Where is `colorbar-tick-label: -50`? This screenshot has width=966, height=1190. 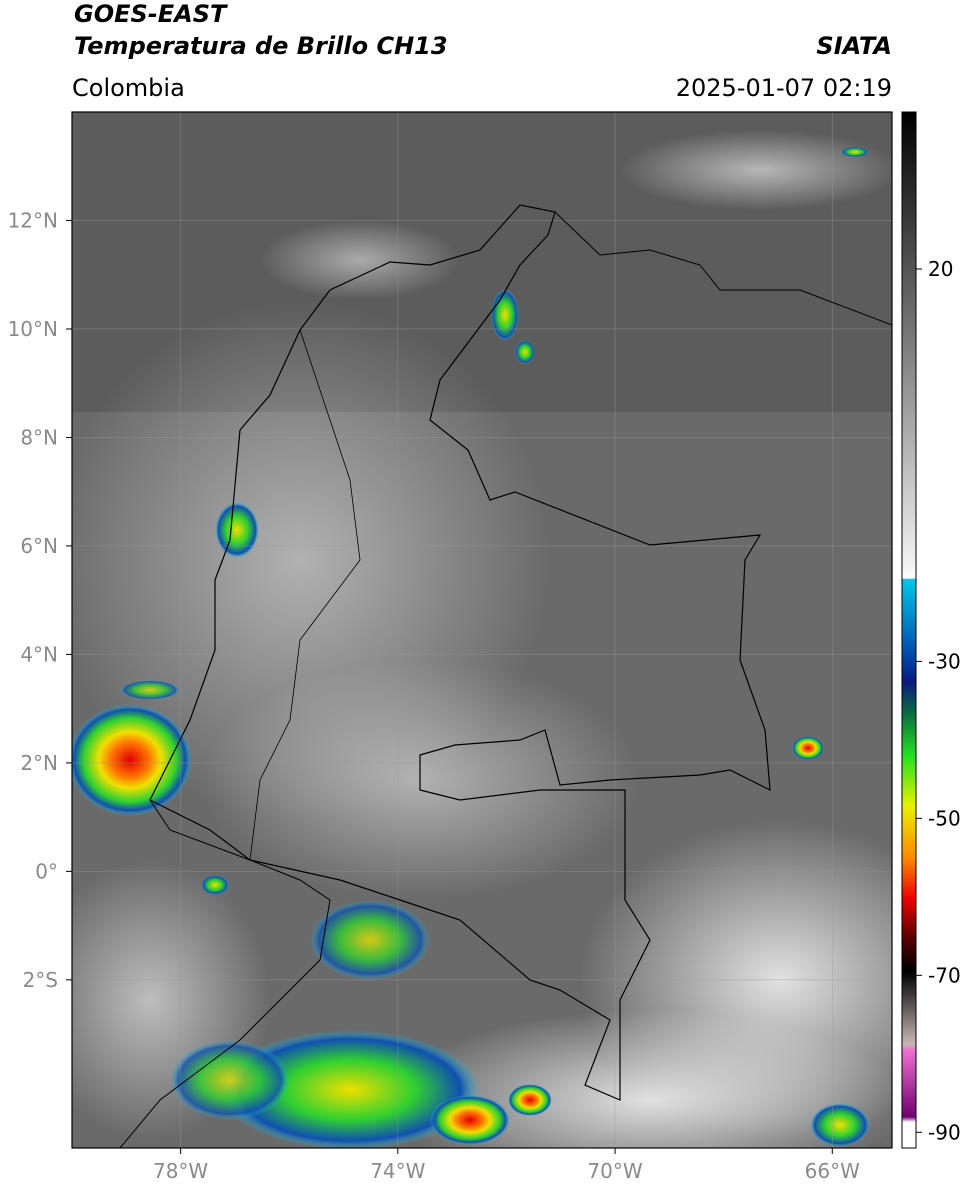 colorbar-tick-label: -50 is located at coordinates (944, 818).